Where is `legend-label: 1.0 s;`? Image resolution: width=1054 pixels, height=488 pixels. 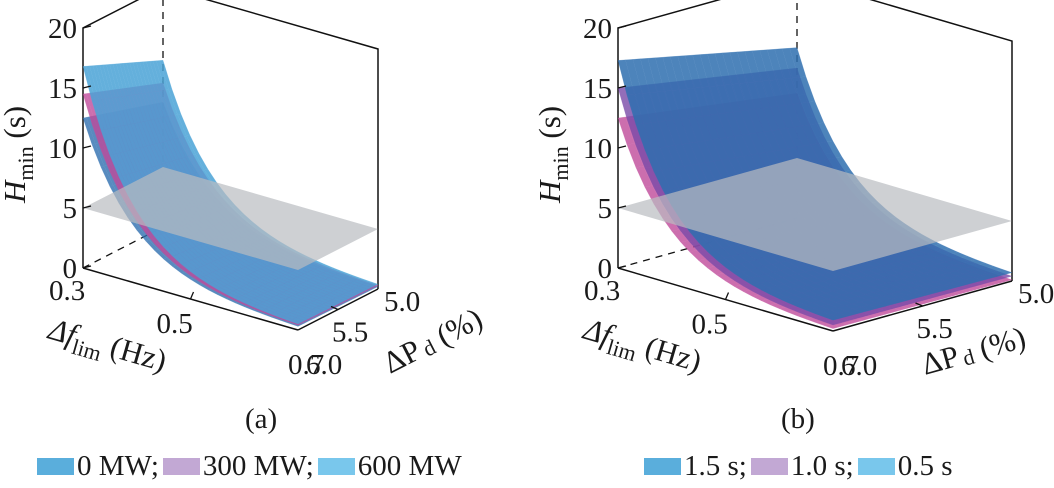 legend-label: 1.0 s; is located at coordinates (822, 466).